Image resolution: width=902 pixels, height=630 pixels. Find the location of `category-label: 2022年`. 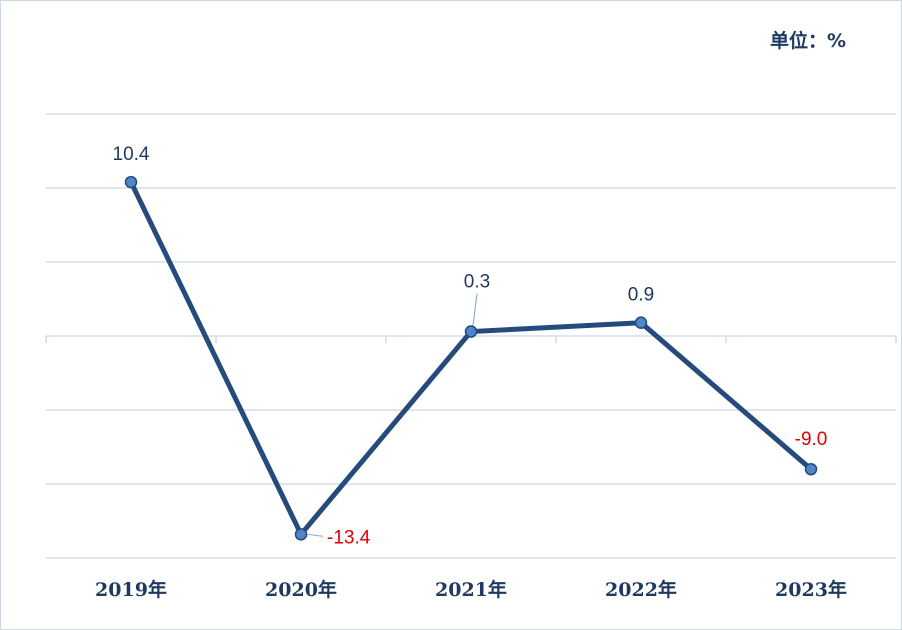

category-label: 2022年 is located at coordinates (641, 589).